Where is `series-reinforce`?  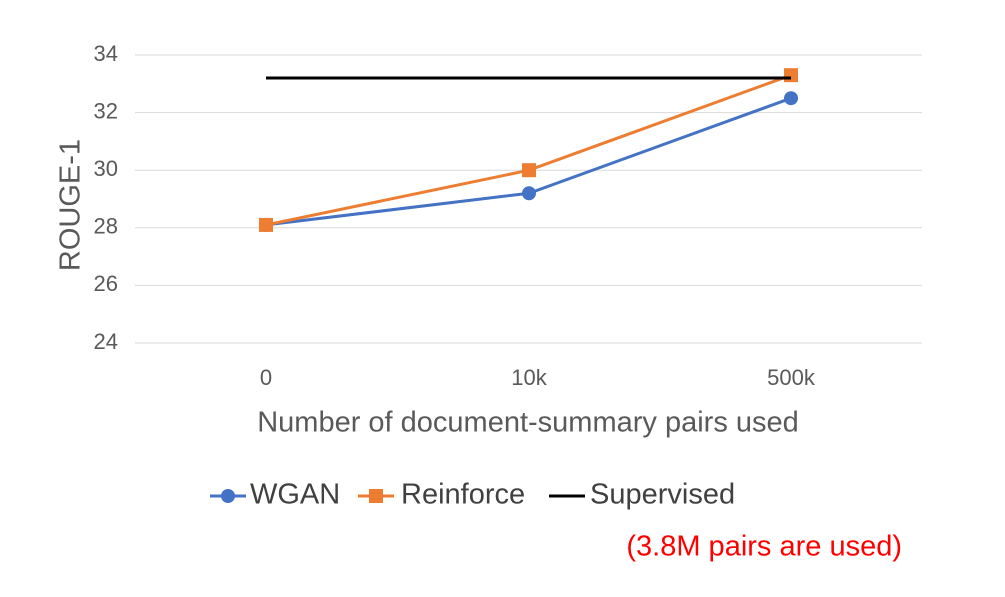 series-reinforce is located at coordinates (528, 150).